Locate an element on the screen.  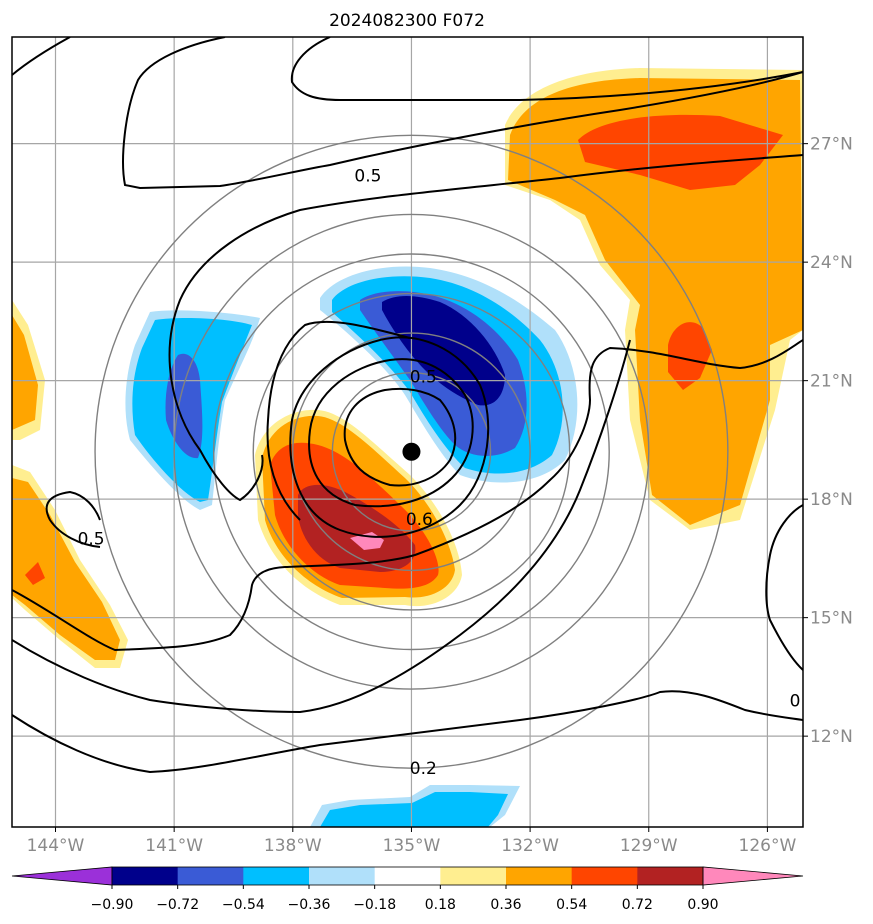
fill-pos-red-w is located at coordinates (35, 573).